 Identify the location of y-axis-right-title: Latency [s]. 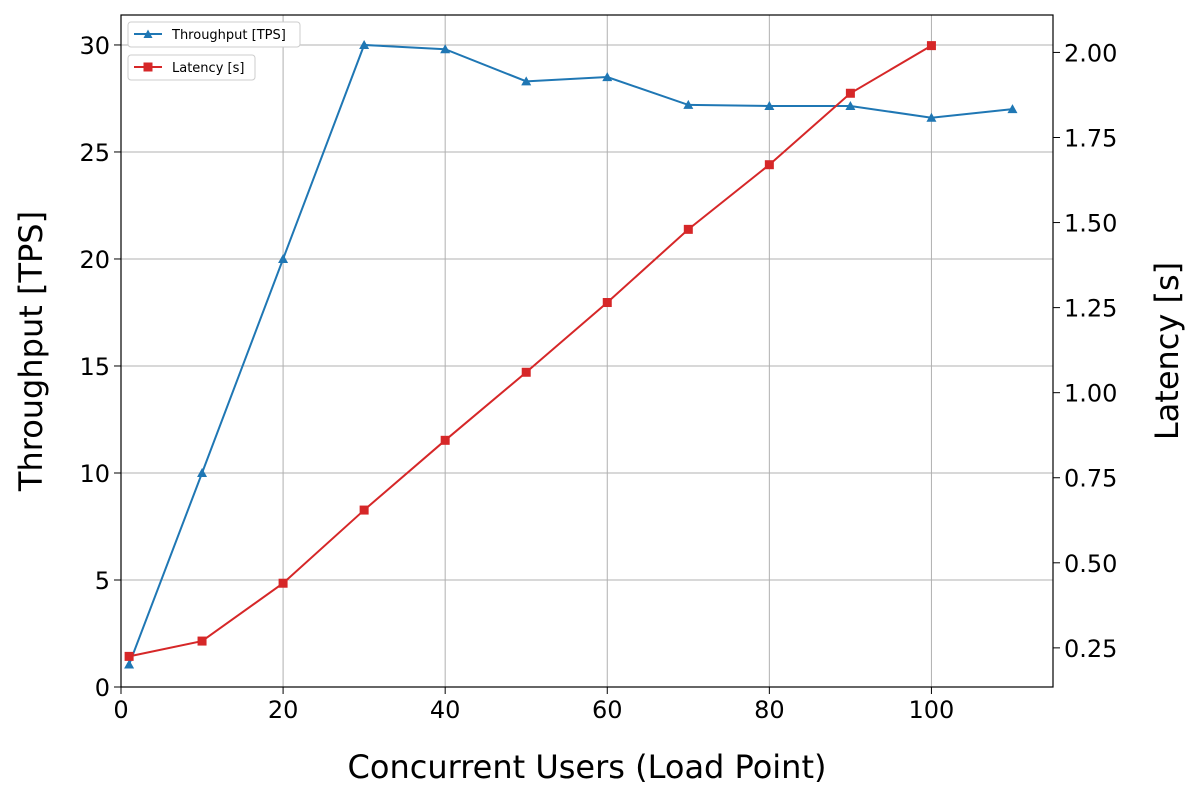
(1167, 351).